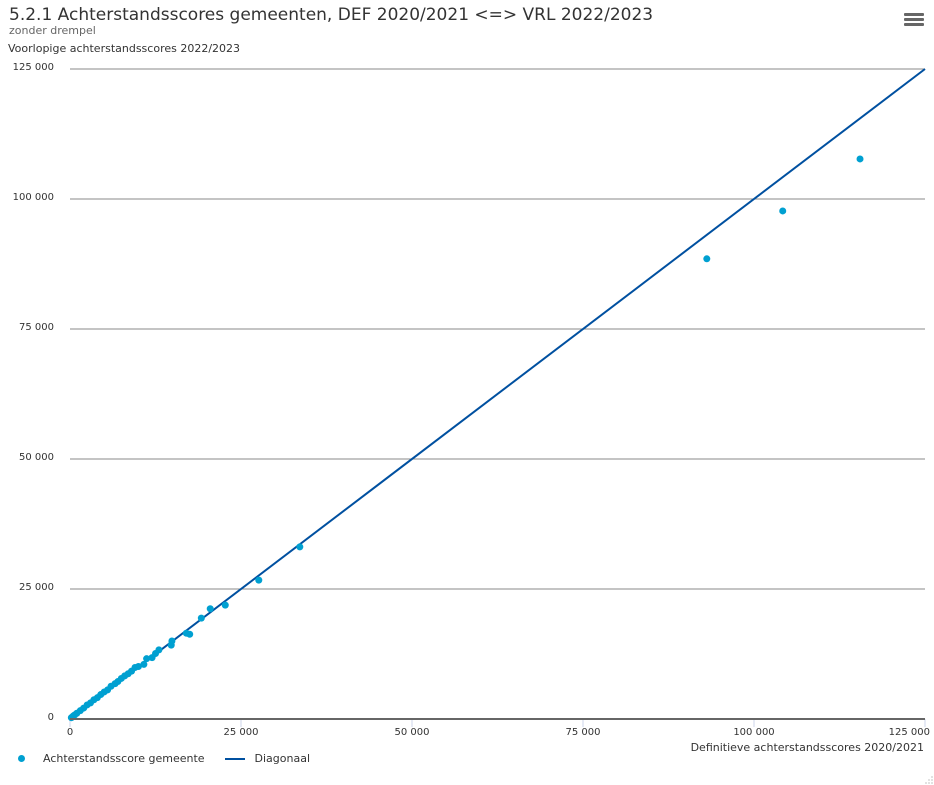  I want to click on legend-item-diagonal: Diagonaal, so click(267, 758).